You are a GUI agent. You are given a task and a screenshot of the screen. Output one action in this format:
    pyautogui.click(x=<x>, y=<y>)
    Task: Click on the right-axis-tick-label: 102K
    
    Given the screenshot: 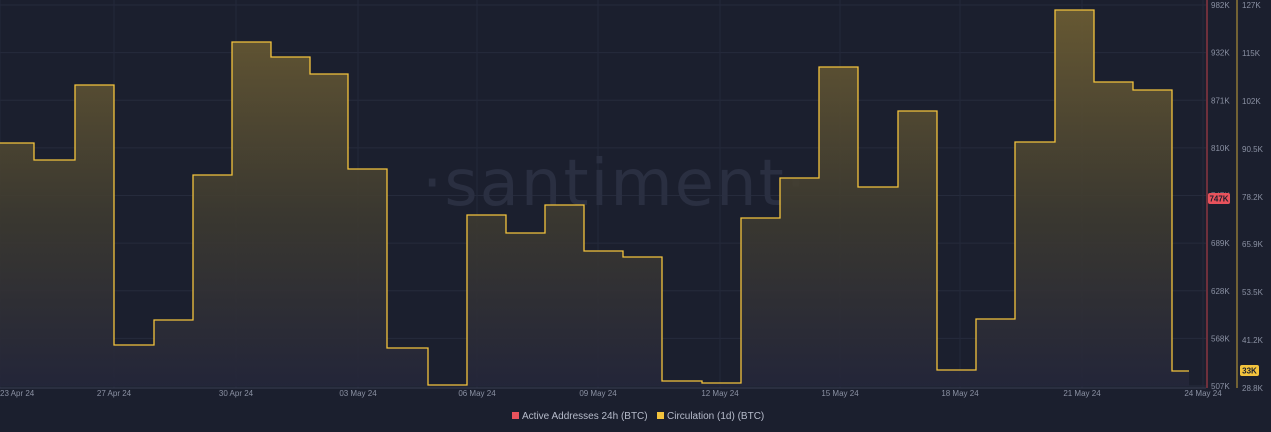 What is the action you would take?
    pyautogui.click(x=1251, y=101)
    